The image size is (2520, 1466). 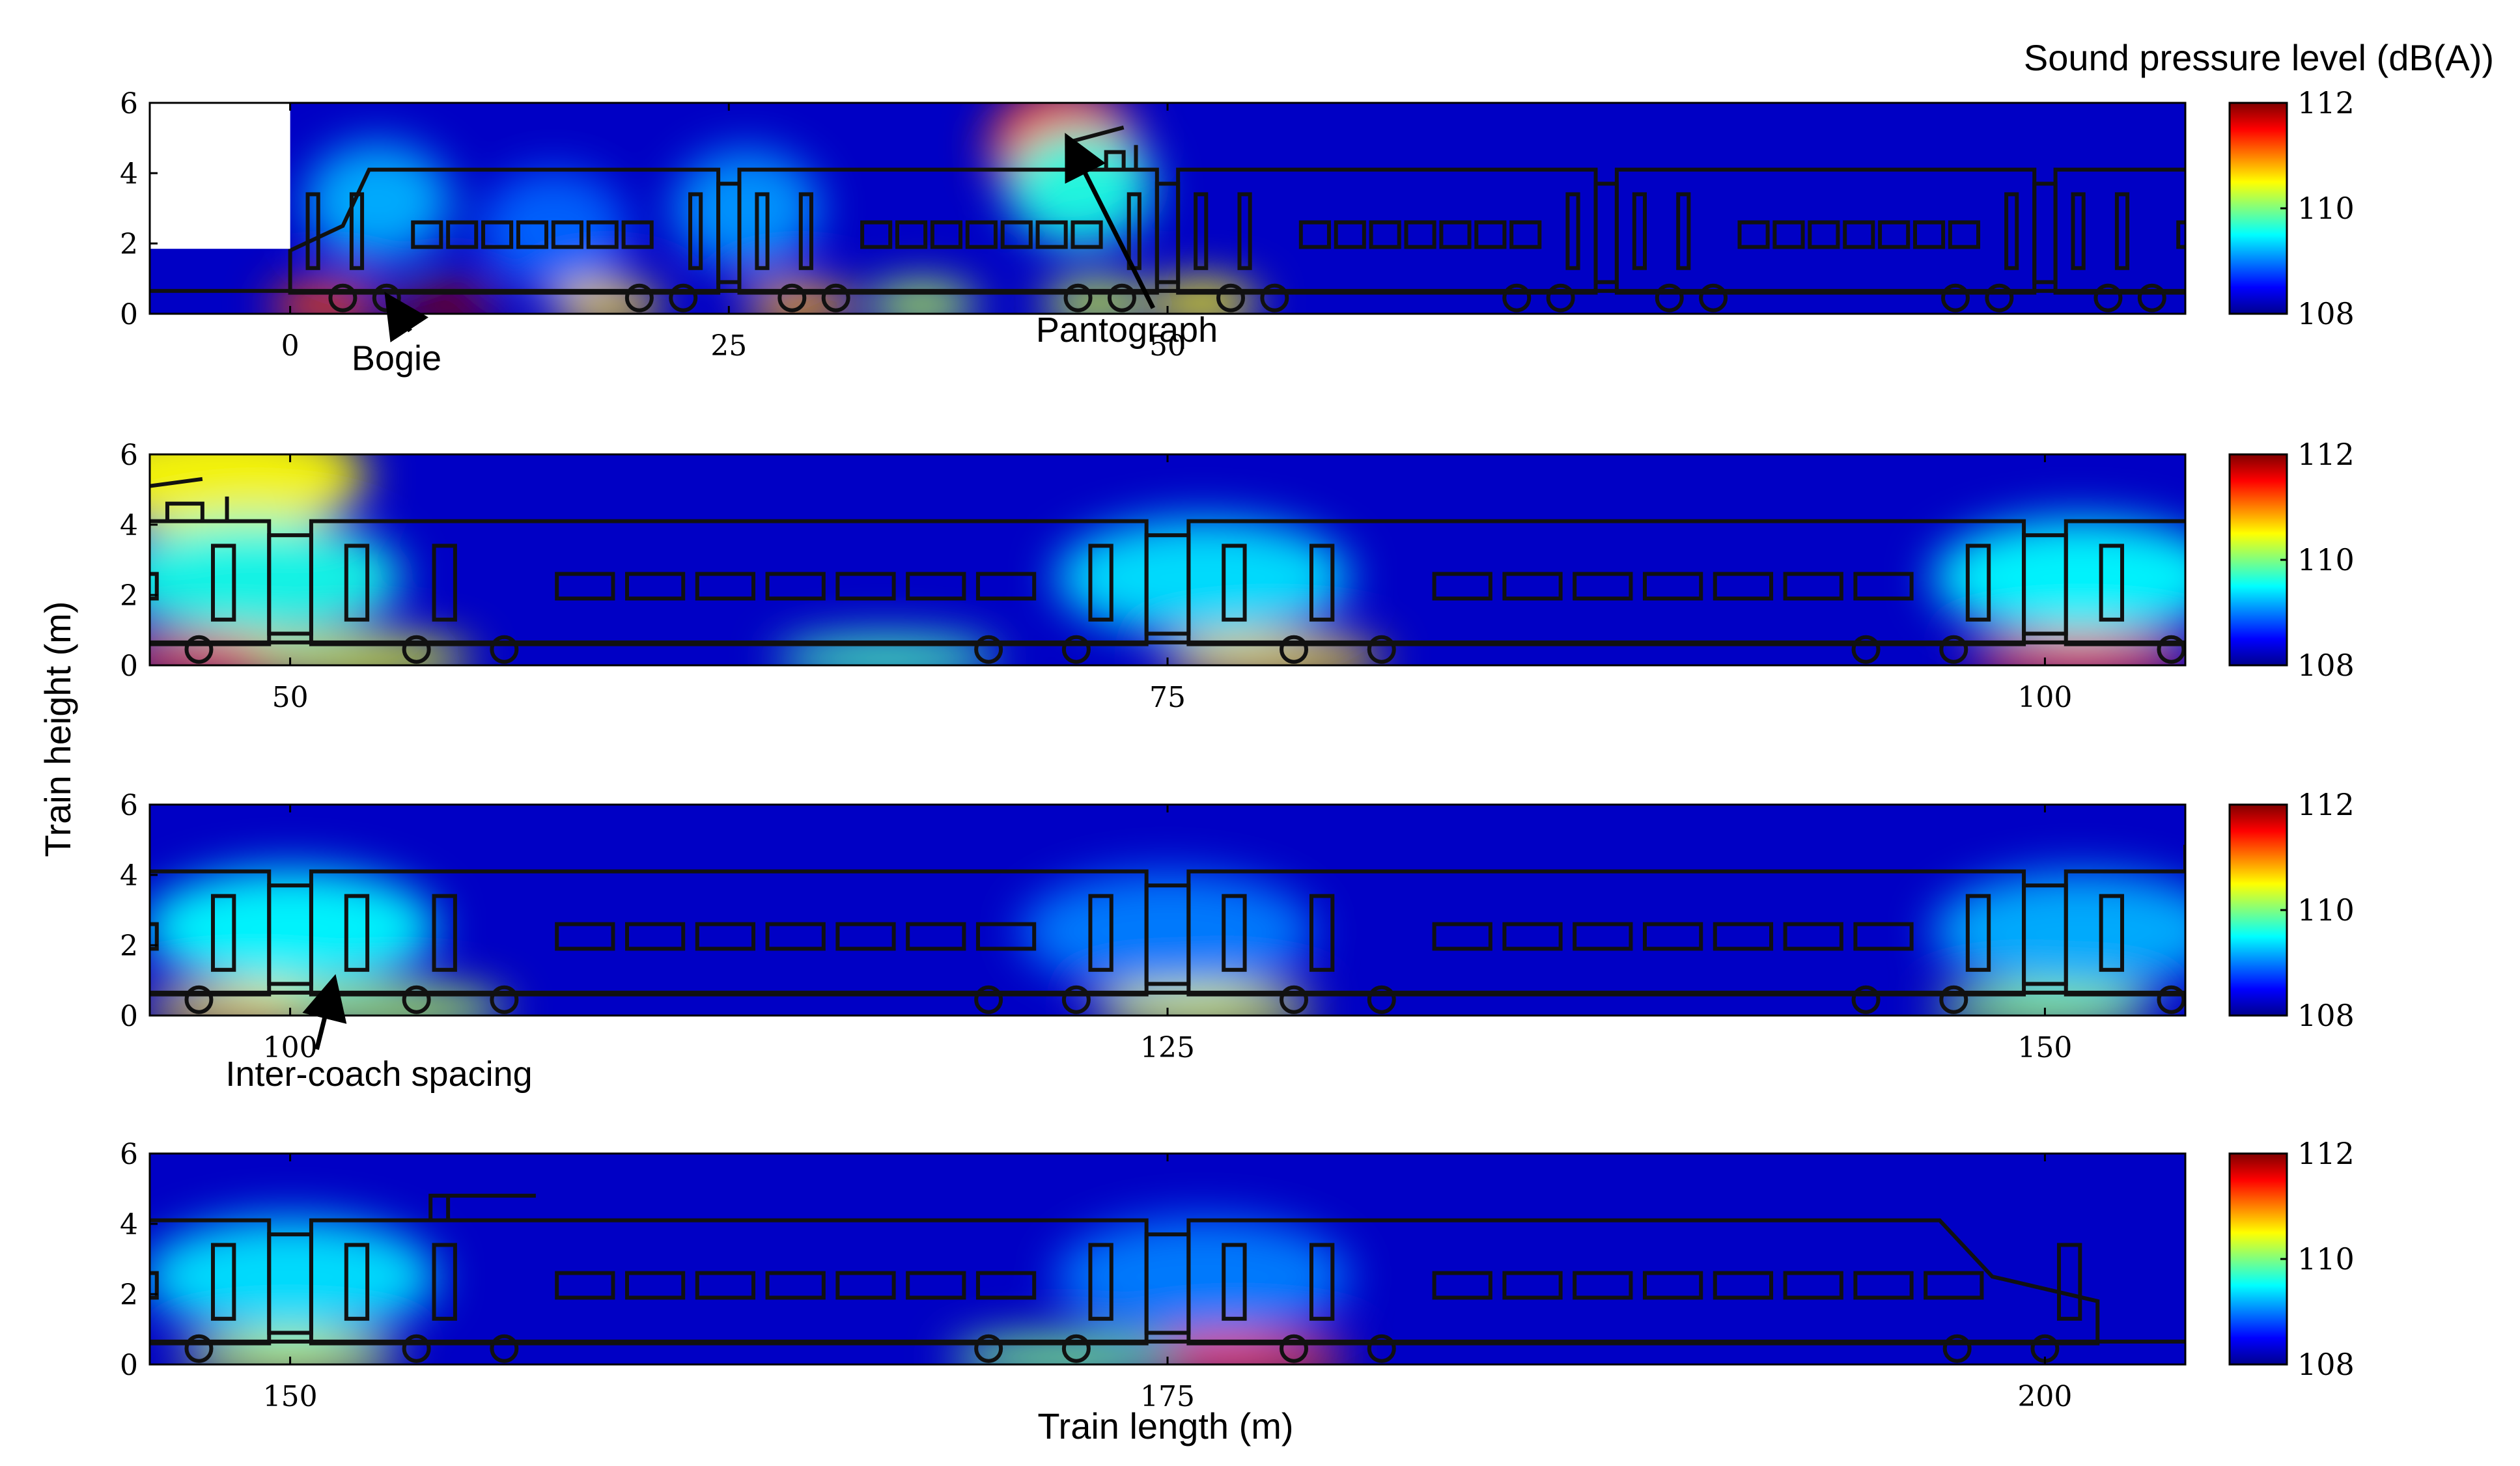 I want to click on annotation-label: Inter-coach spacing, so click(x=379, y=1074).